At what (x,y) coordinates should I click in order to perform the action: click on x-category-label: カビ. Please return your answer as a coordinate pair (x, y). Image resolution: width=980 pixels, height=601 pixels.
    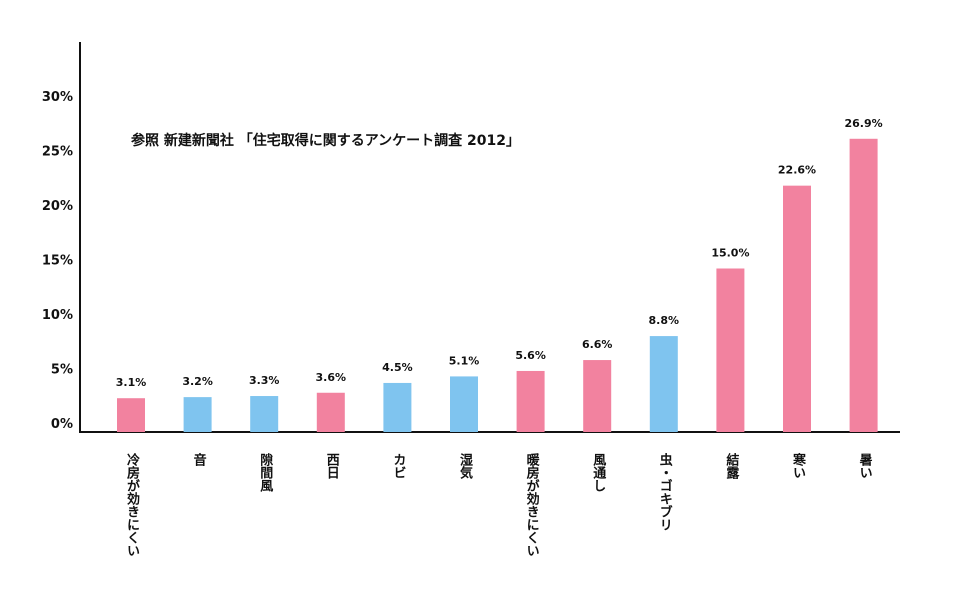
    Looking at the image, I should click on (398, 466).